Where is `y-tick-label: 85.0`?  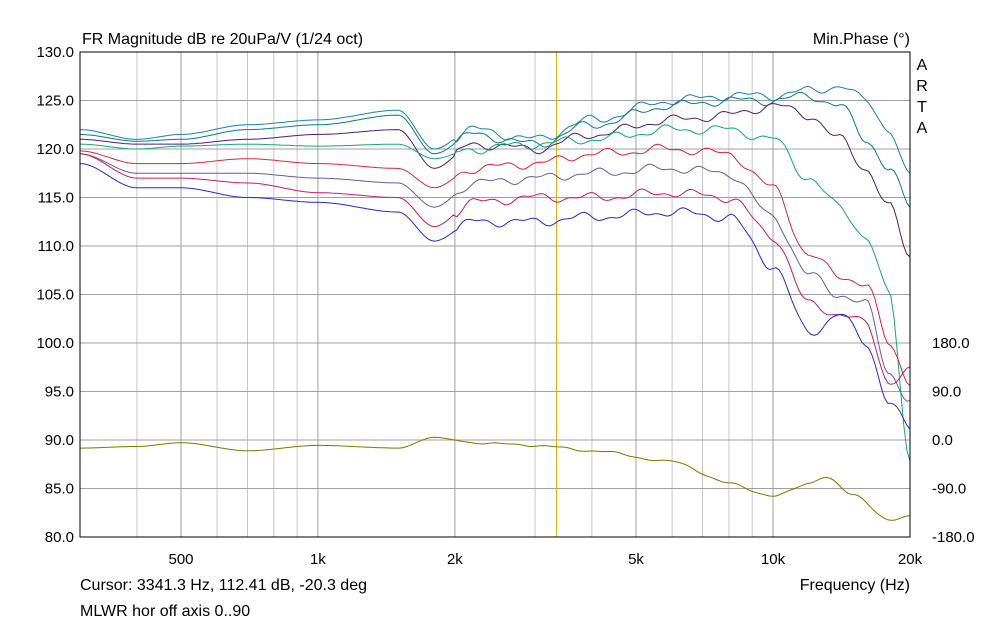
y-tick-label: 85.0 is located at coordinates (59, 489).